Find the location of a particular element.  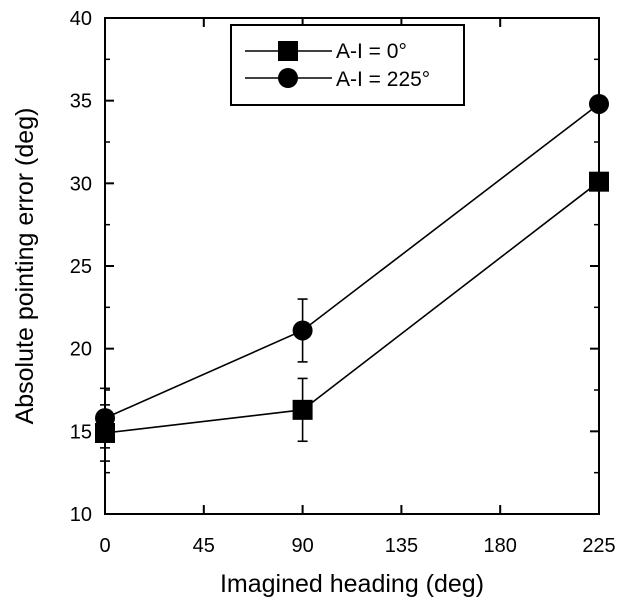

x-tick-label: 45 is located at coordinates (204, 546).